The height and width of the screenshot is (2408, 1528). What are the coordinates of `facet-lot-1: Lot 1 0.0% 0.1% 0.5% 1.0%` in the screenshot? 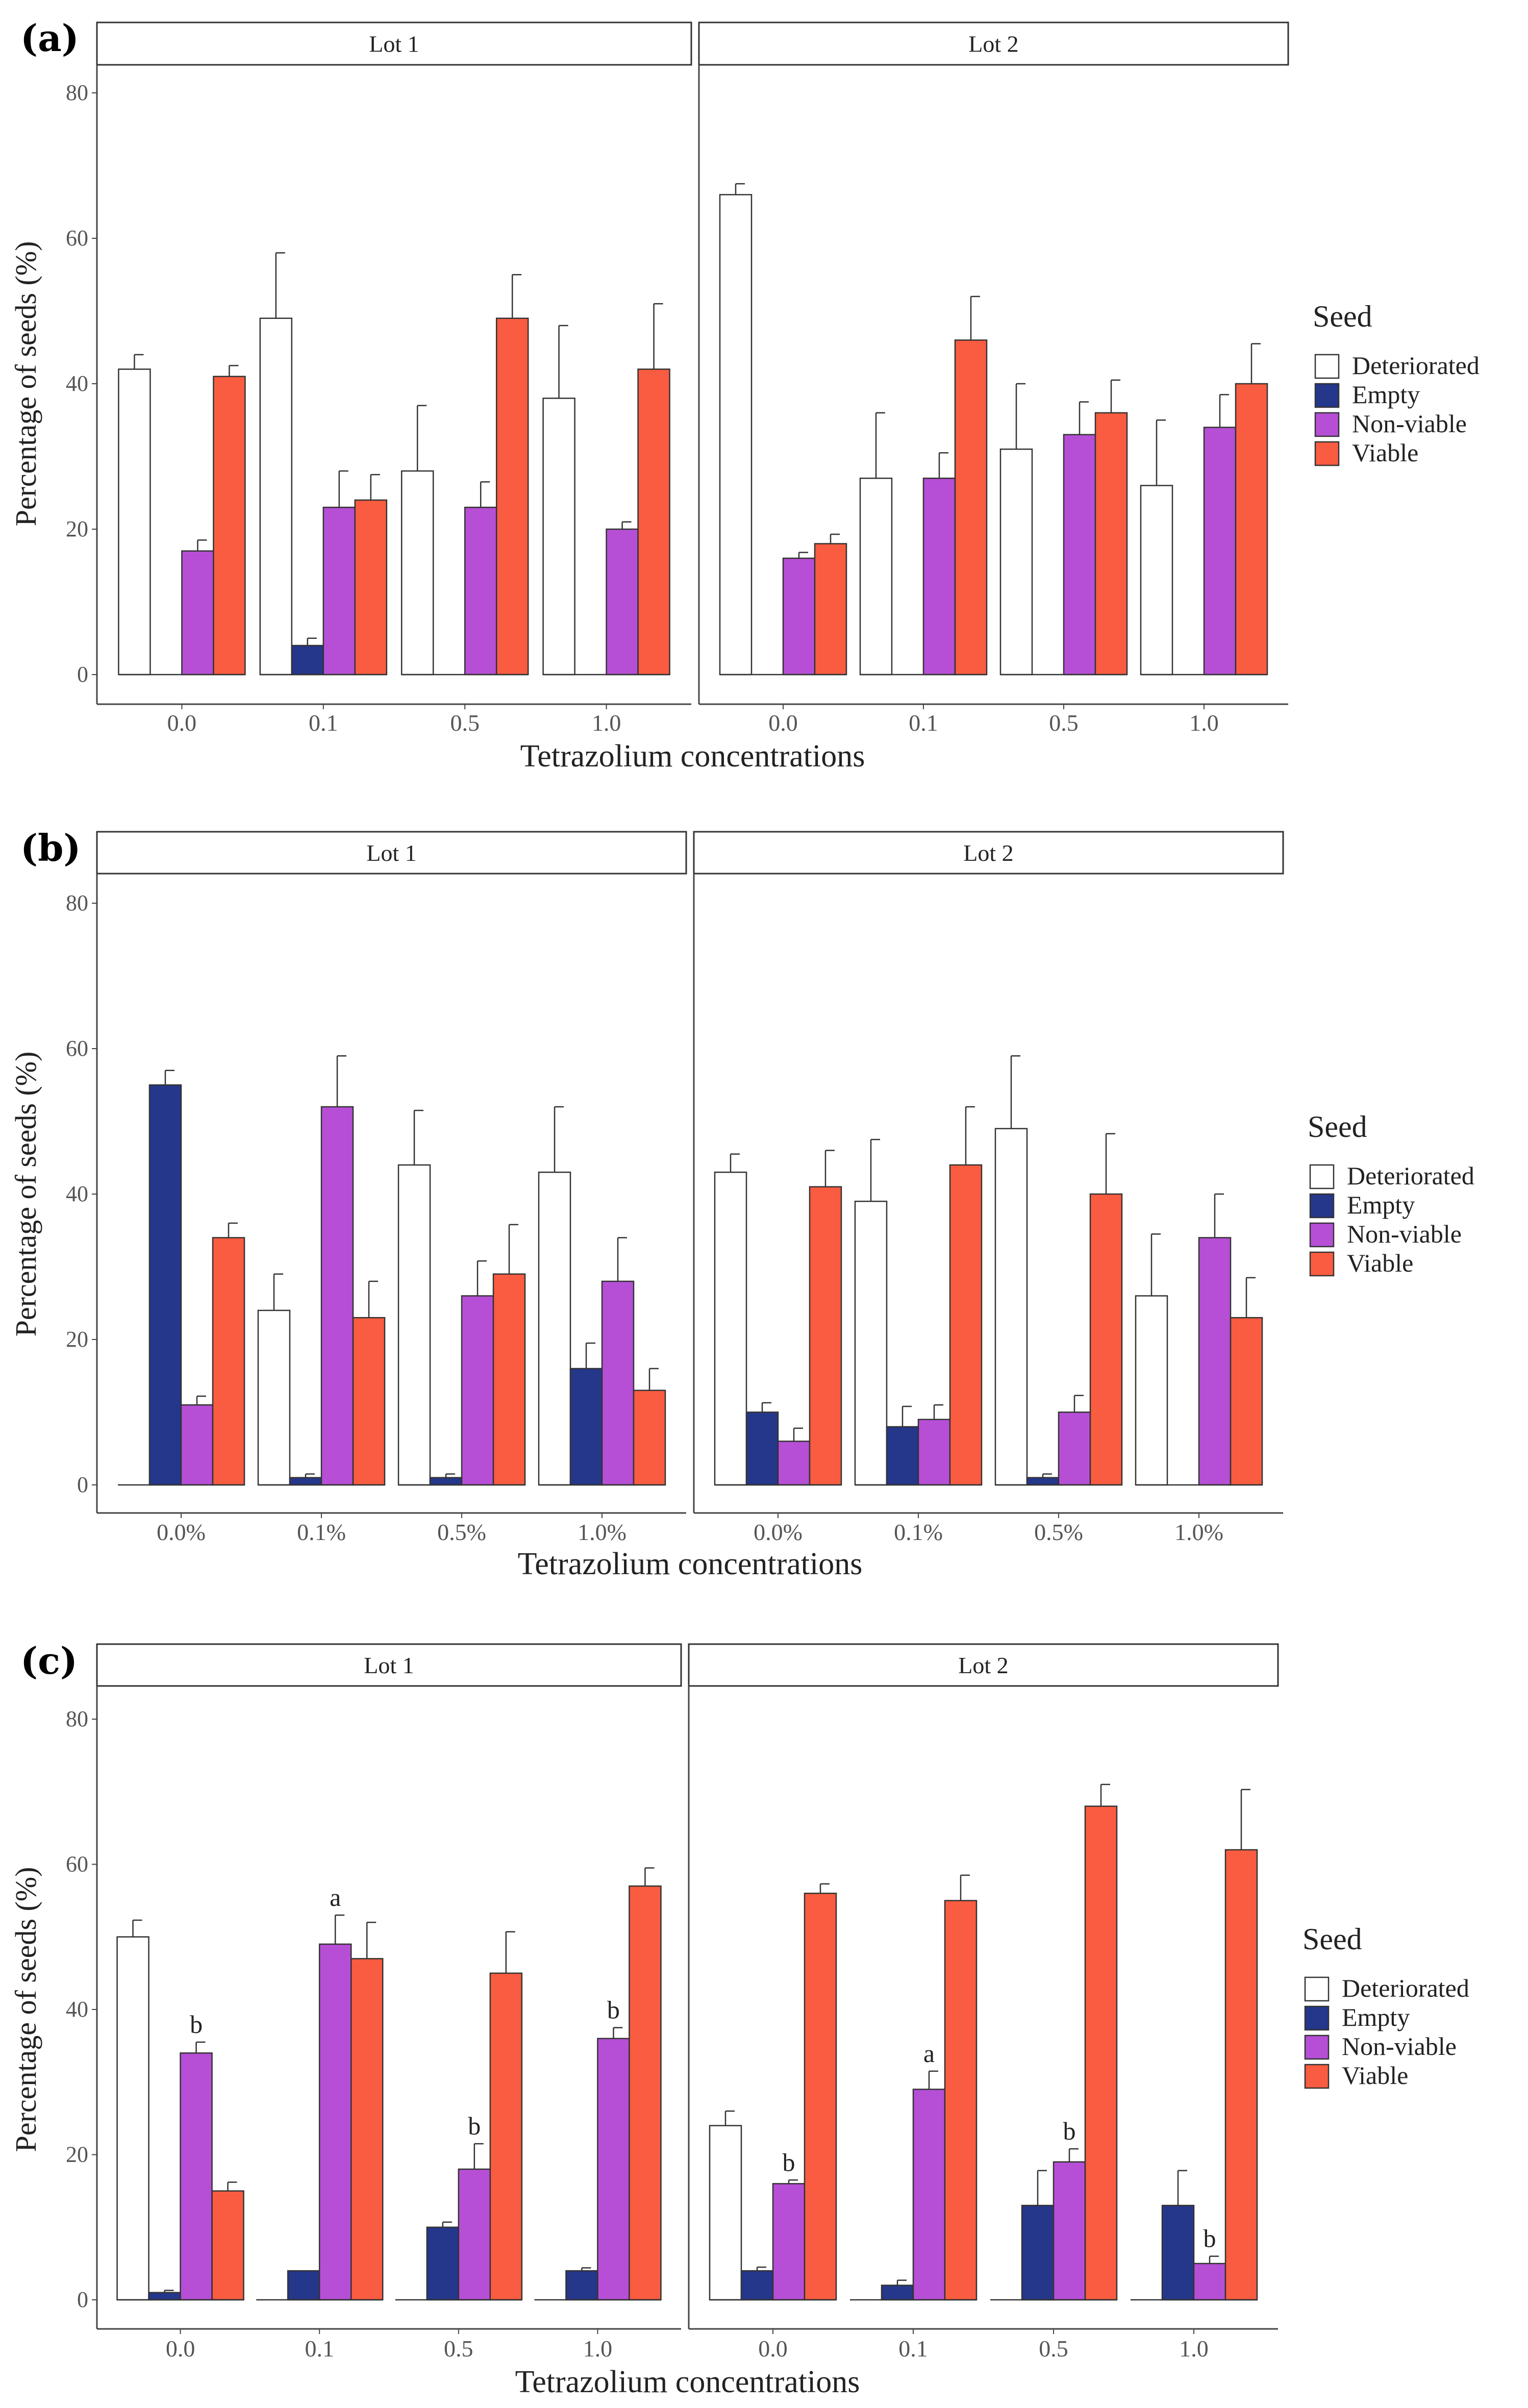 It's located at (391, 1188).